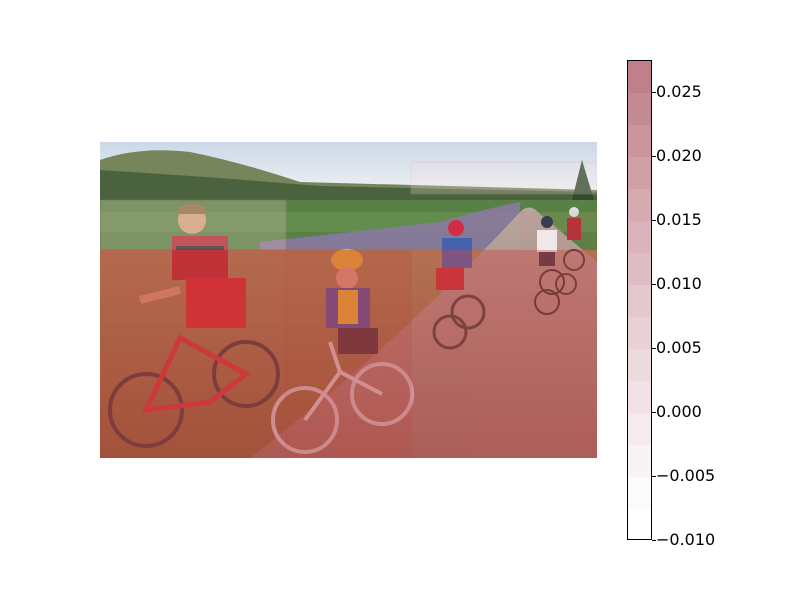 Image resolution: width=800 pixels, height=600 pixels. What do you see at coordinates (679, 155) in the screenshot?
I see `tick-label: 0.020` at bounding box center [679, 155].